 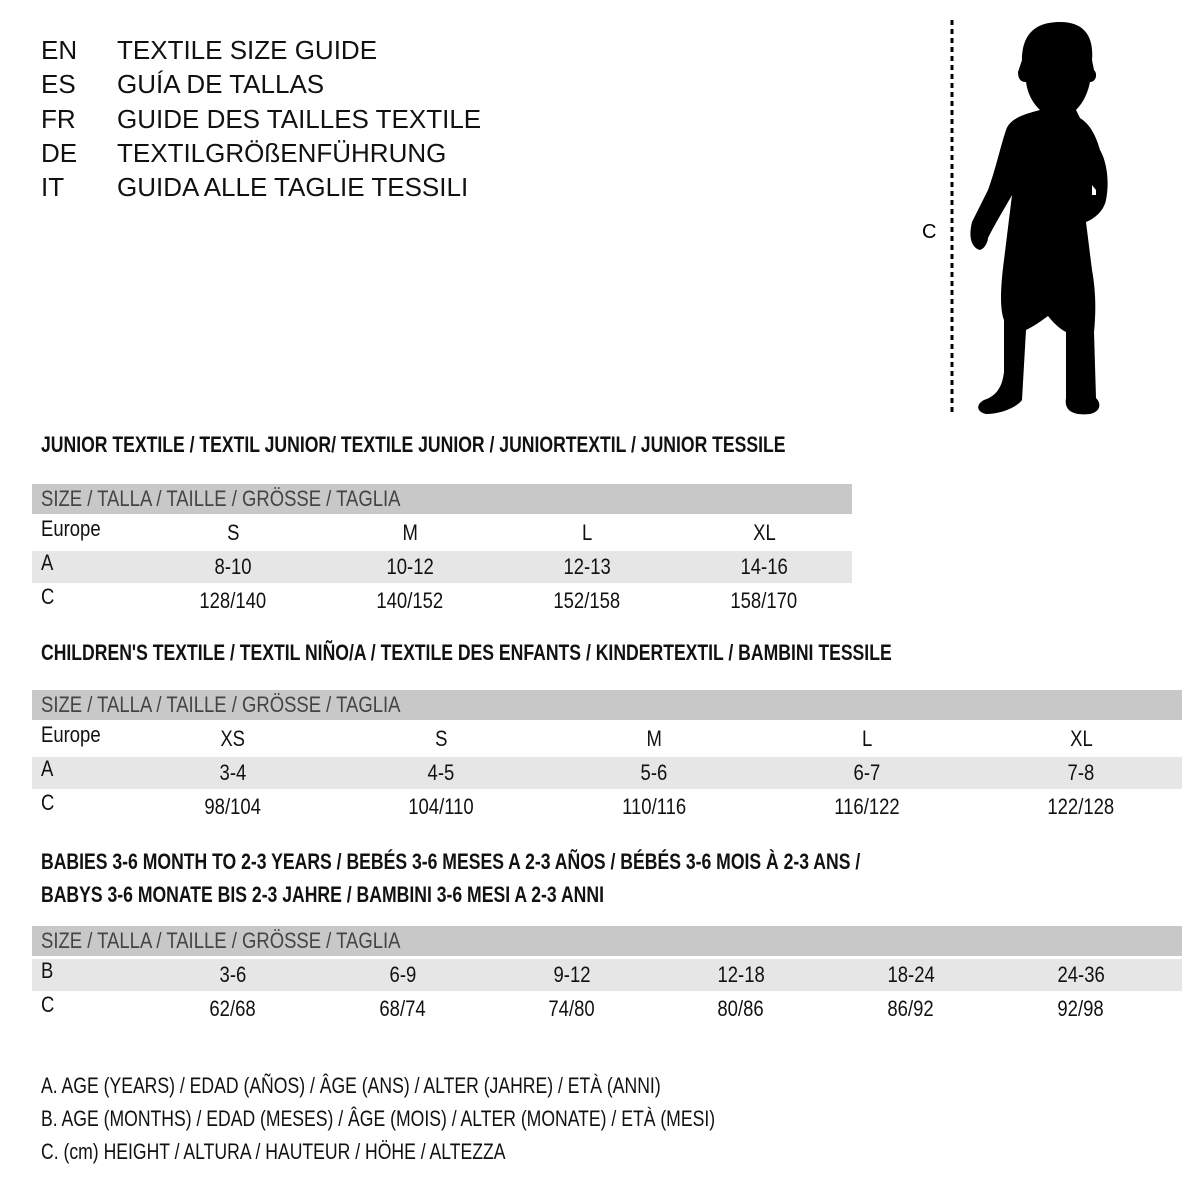 I want to click on table-cell-text: 4-5, so click(x=441, y=772).